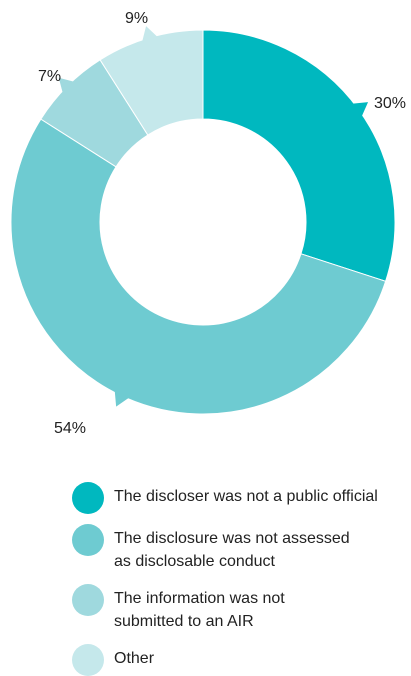  What do you see at coordinates (66, 85) in the screenshot?
I see `callout-tab-information-not-submitted` at bounding box center [66, 85].